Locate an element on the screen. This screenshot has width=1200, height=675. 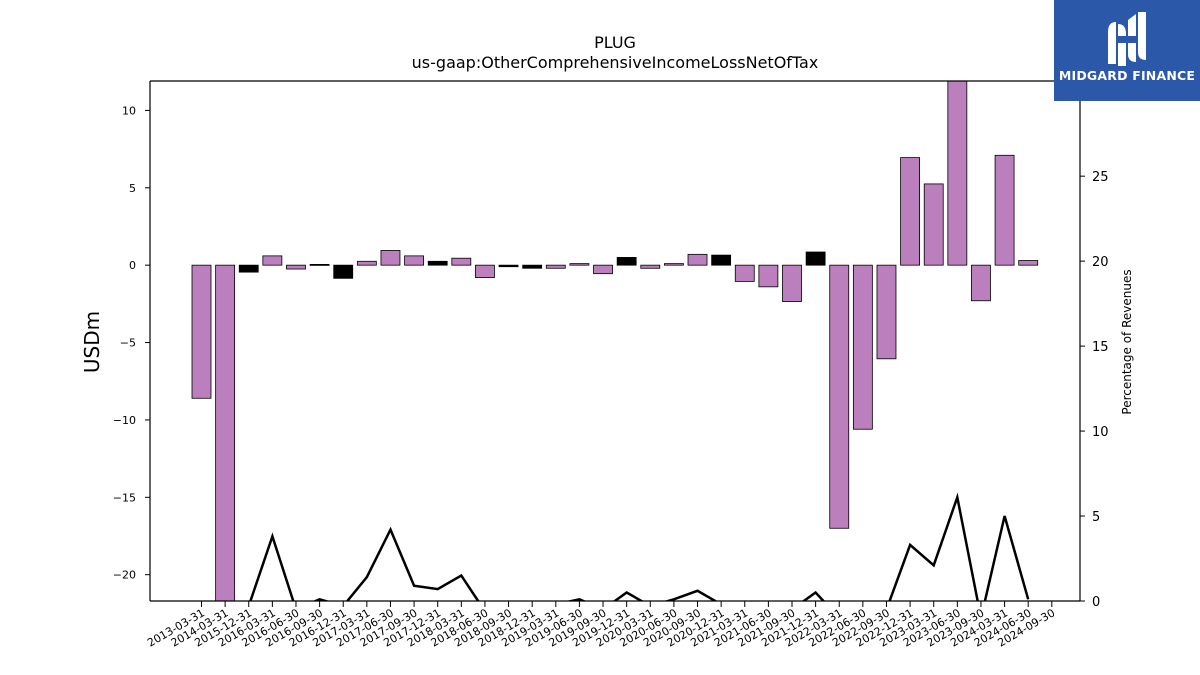
series-line is located at coordinates (639, 546).